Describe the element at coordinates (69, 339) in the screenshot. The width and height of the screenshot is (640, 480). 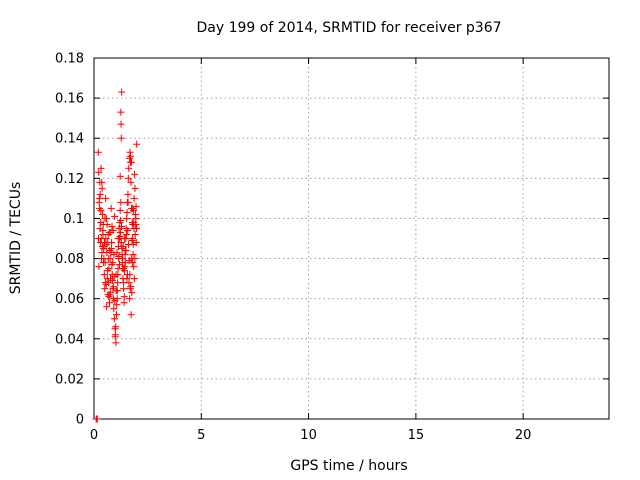
I see `y-tick-label: 0.04` at that location.